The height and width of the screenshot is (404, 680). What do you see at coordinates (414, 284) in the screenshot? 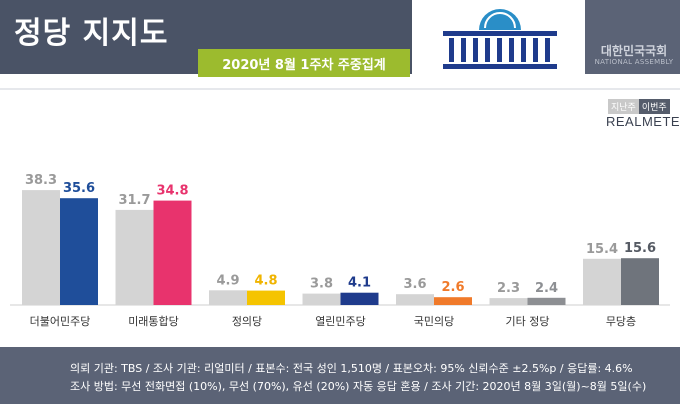
I see `value-label-prev: 3.6` at bounding box center [414, 284].